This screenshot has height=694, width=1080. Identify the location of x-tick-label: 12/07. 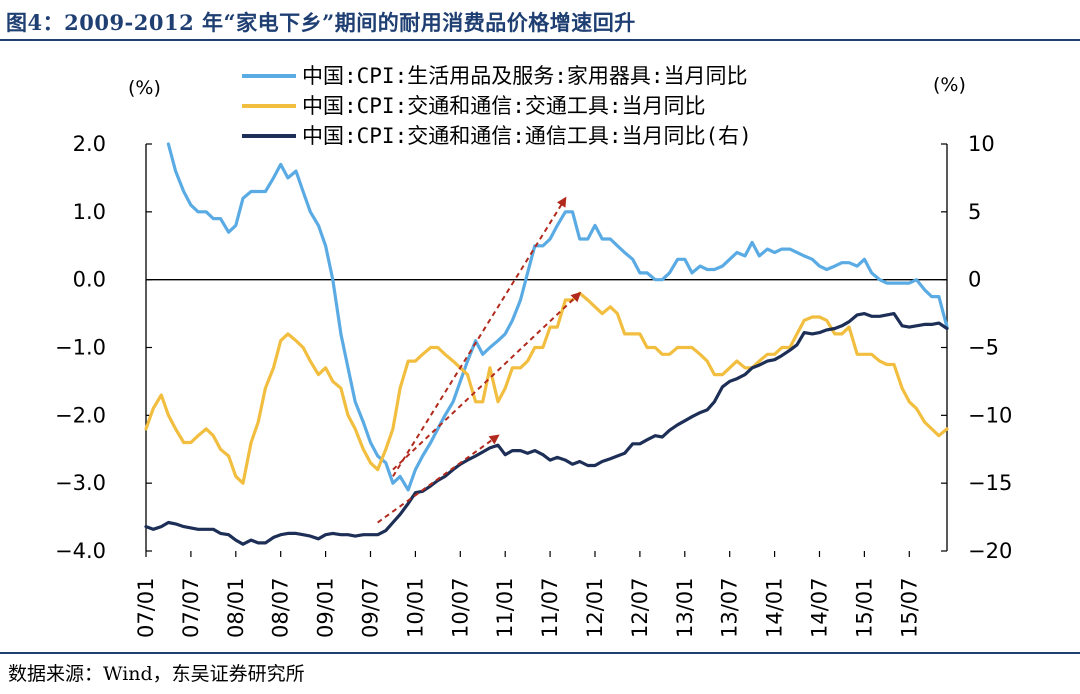
(640, 607).